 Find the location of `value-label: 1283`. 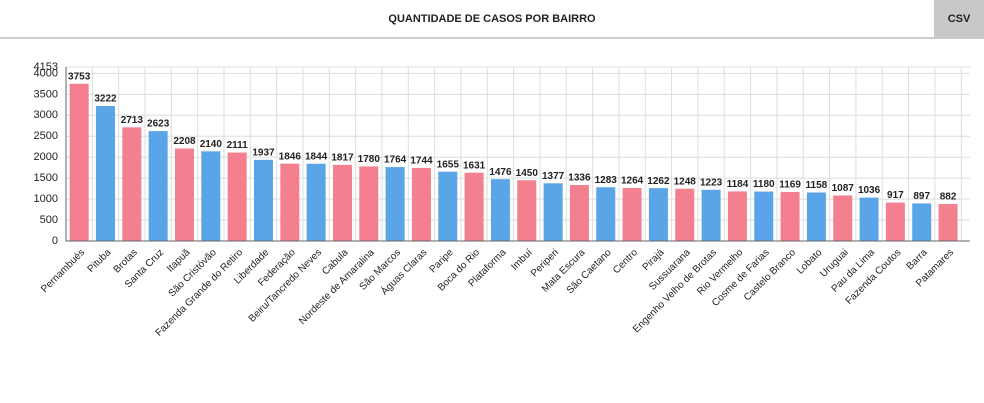

value-label: 1283 is located at coordinates (606, 180).